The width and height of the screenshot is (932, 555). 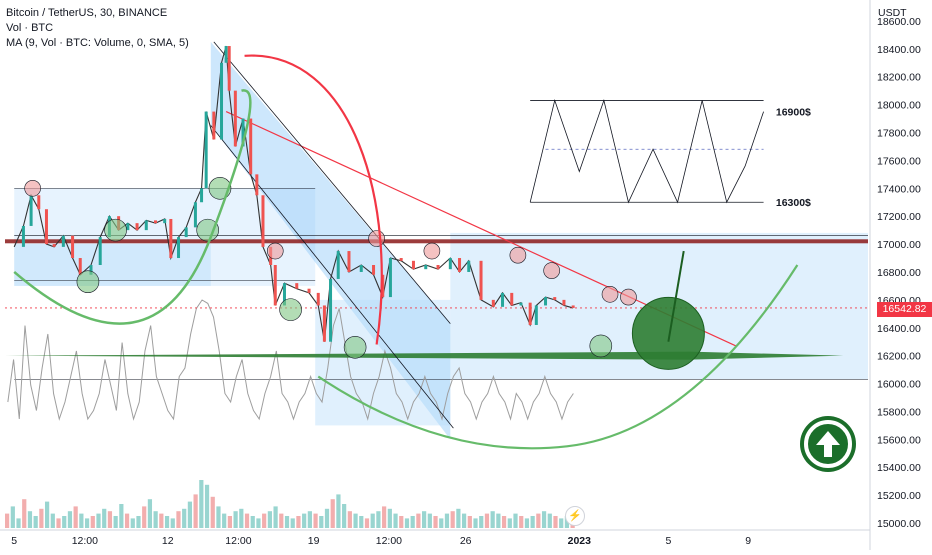 What do you see at coordinates (112, 265) in the screenshot?
I see `blue-zone` at bounding box center [112, 265].